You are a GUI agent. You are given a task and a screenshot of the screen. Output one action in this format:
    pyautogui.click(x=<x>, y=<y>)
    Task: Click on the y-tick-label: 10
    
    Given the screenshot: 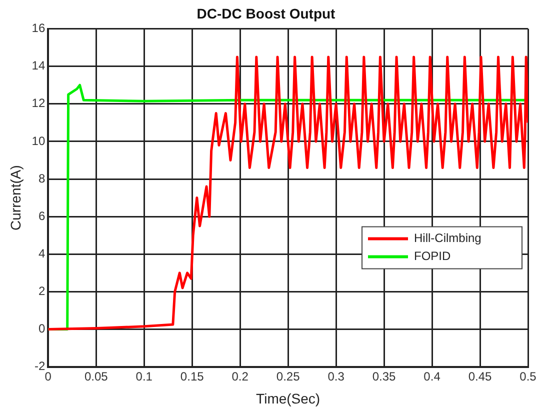 What is the action you would take?
    pyautogui.click(x=39, y=141)
    